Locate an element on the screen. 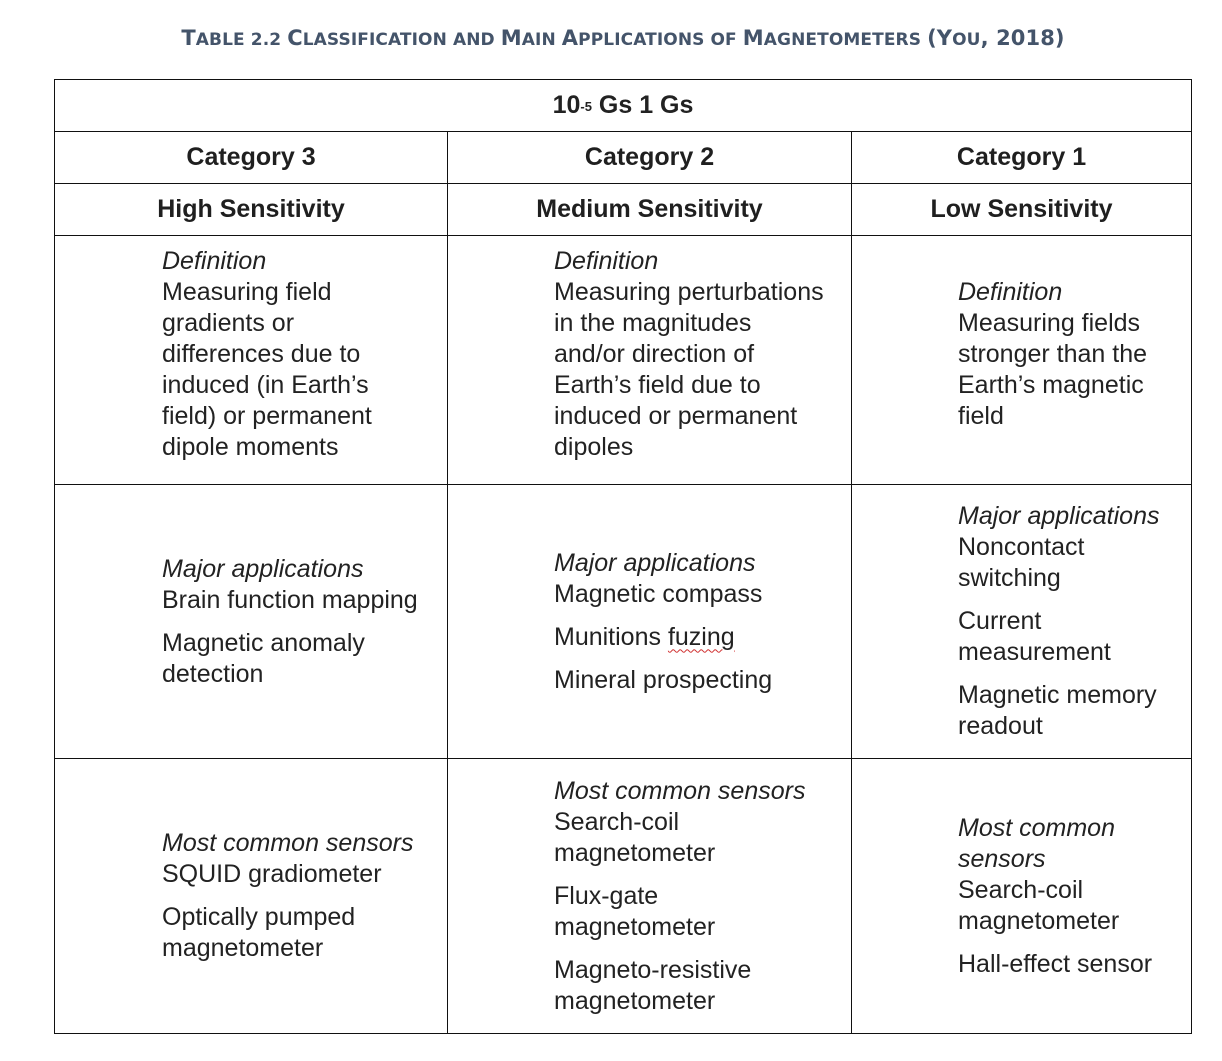 The image size is (1222, 1061). category-row: Category 3 Category 2 Category 1 is located at coordinates (623, 157).